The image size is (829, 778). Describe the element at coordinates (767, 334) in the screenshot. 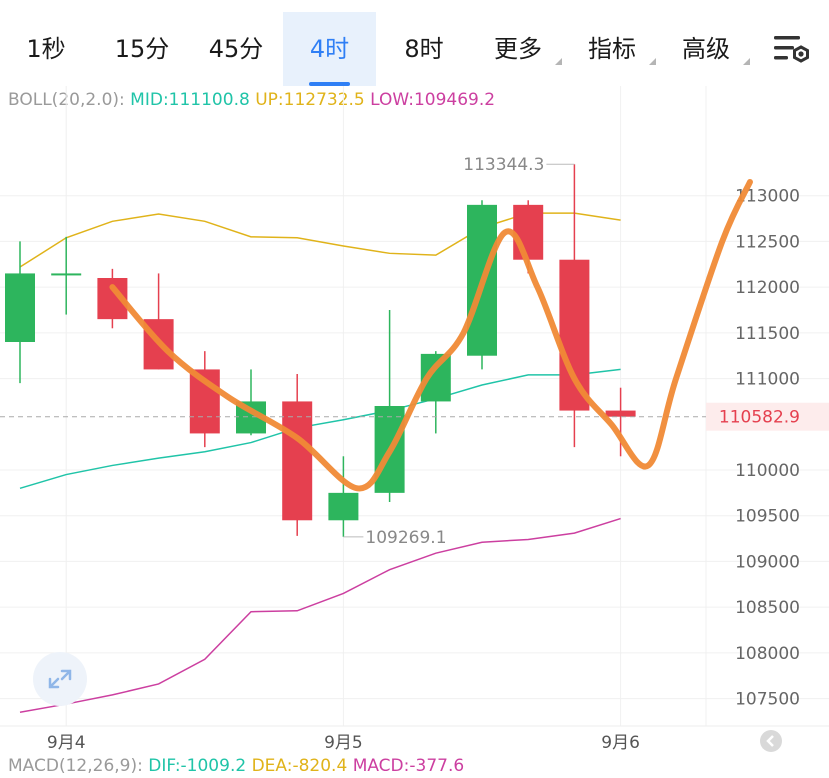

I see `y-tick-label: 111500` at that location.